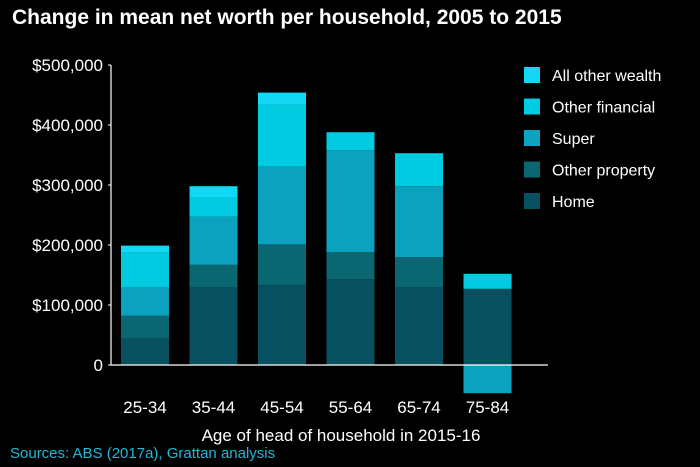  I want to click on legend-label: Super, so click(573, 139).